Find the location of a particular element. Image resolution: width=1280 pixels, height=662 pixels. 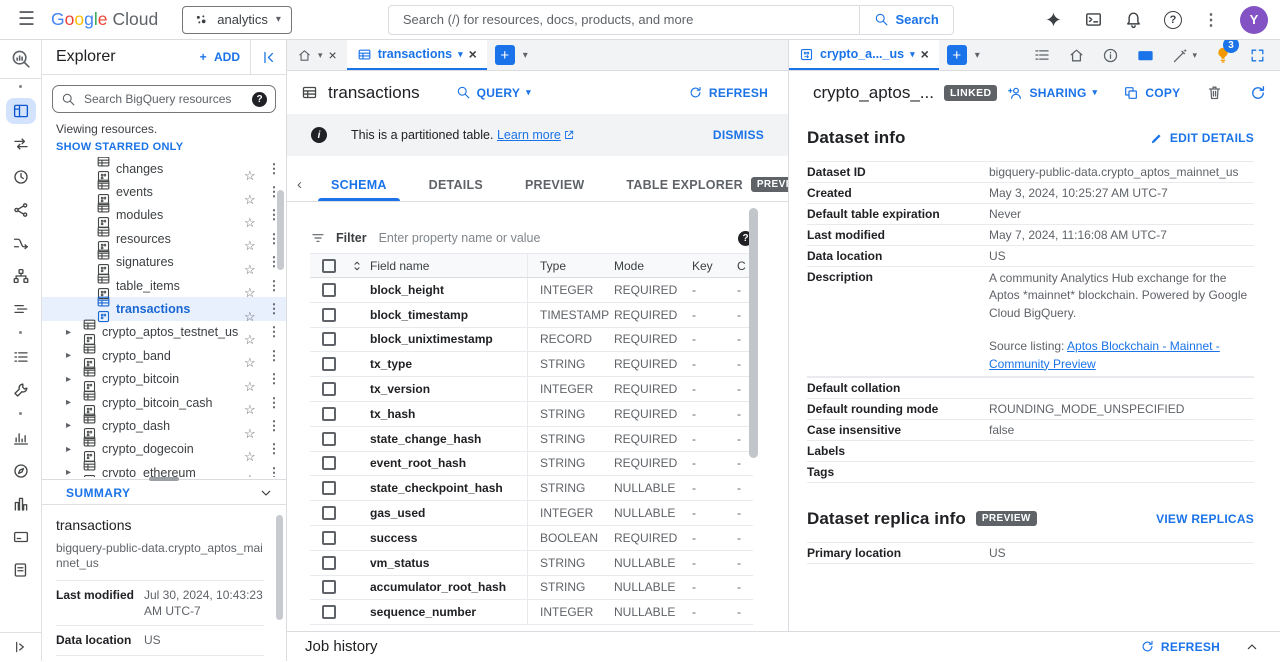

summary-scrollbar is located at coordinates (279, 567).